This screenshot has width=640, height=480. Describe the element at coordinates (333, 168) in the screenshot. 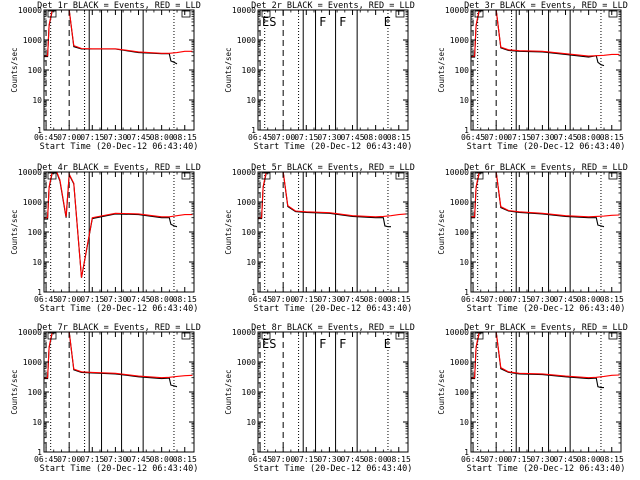

I see `chart-title: Det 5r BLACK = Events, RED = LLD` at that location.